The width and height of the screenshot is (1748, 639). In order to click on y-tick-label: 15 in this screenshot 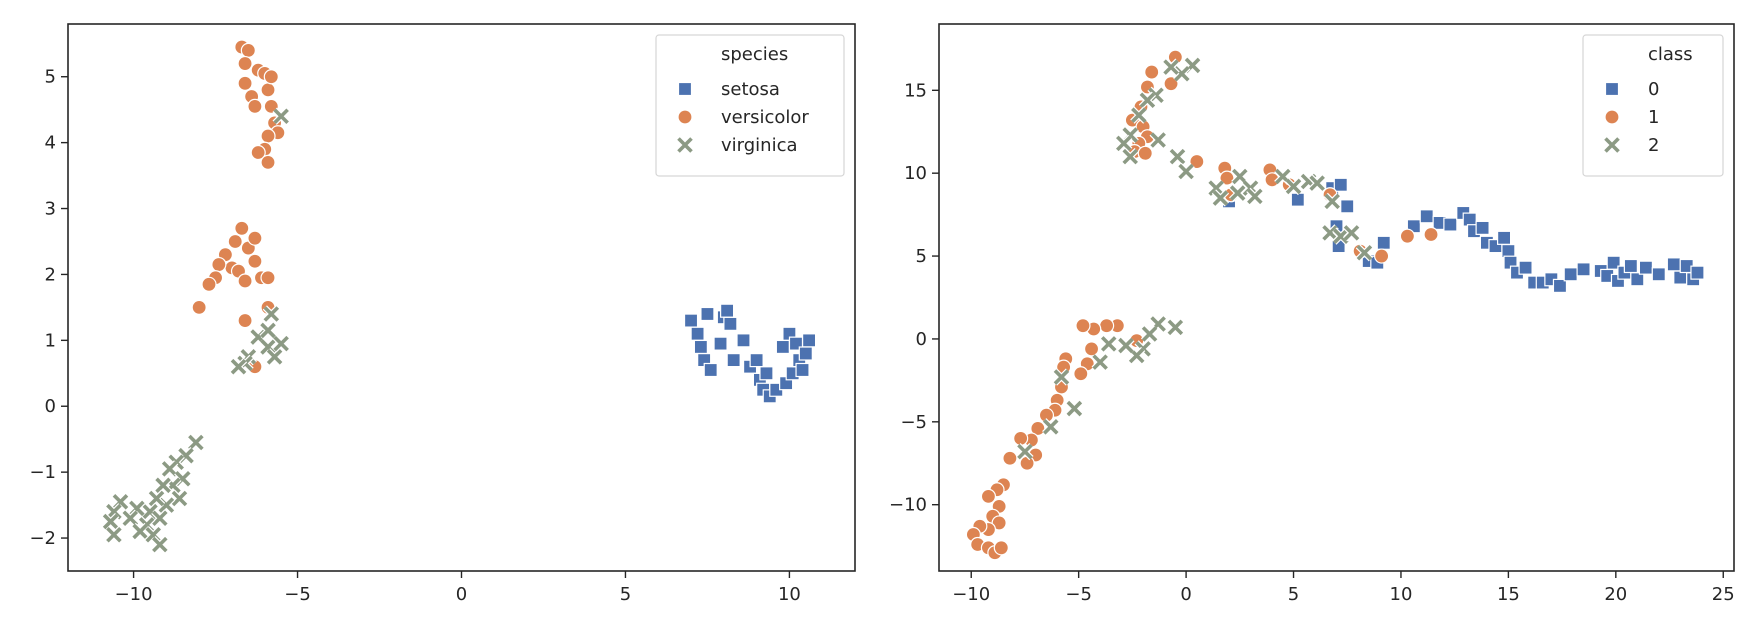, I will do `click(915, 90)`.